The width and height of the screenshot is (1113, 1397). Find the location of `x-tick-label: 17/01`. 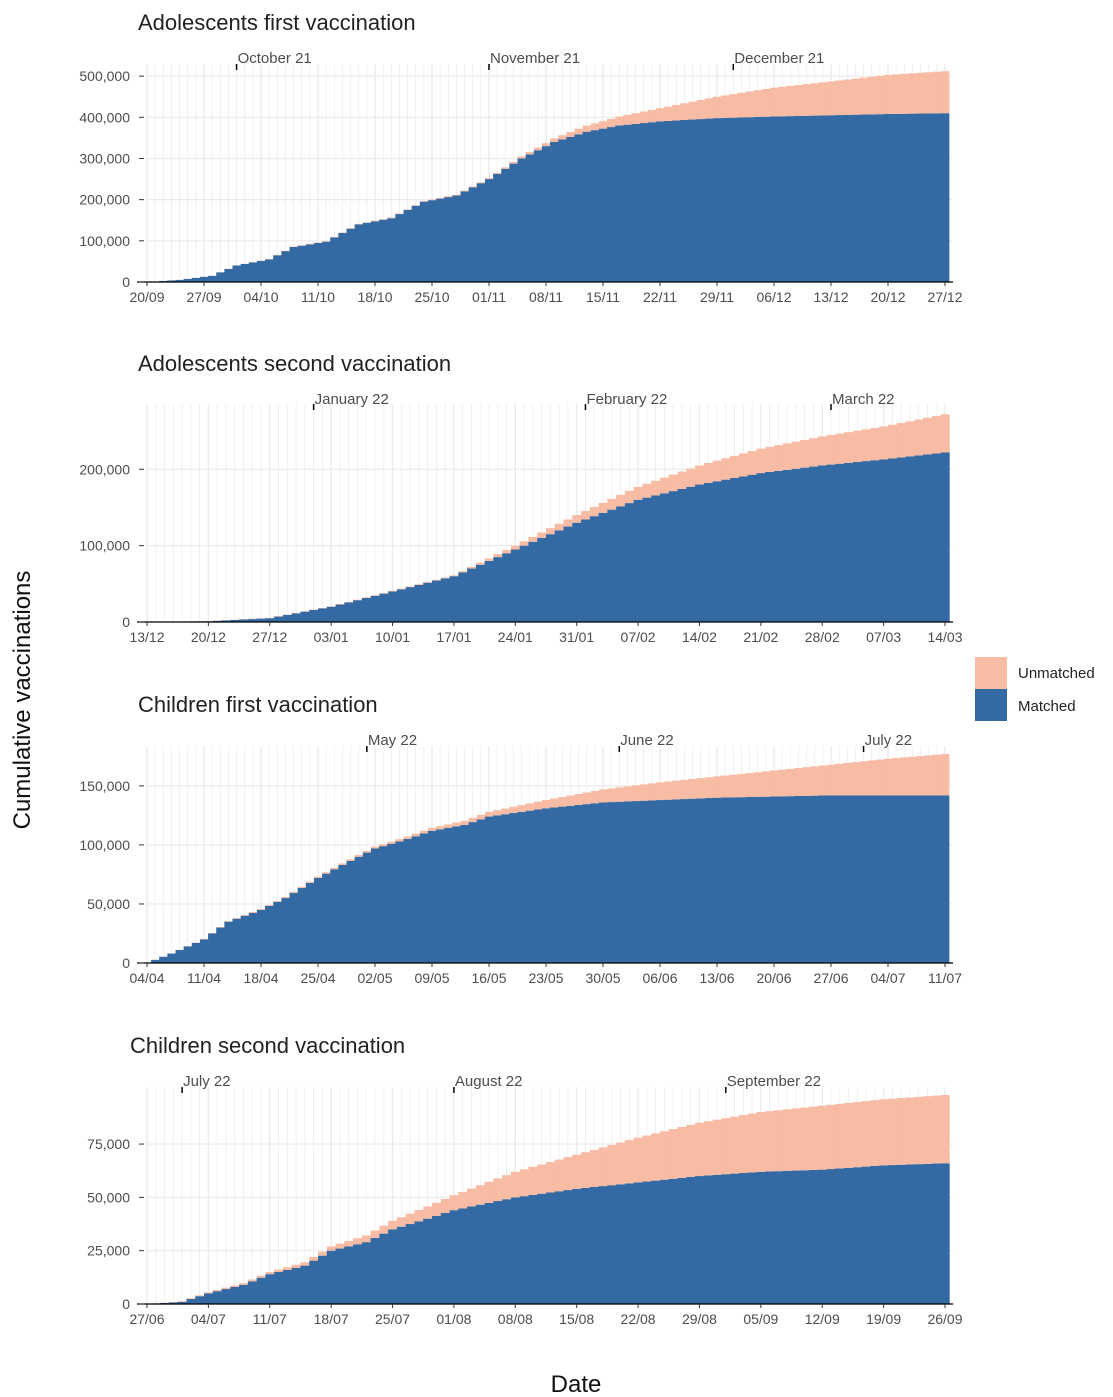

x-tick-label: 17/01 is located at coordinates (453, 637).